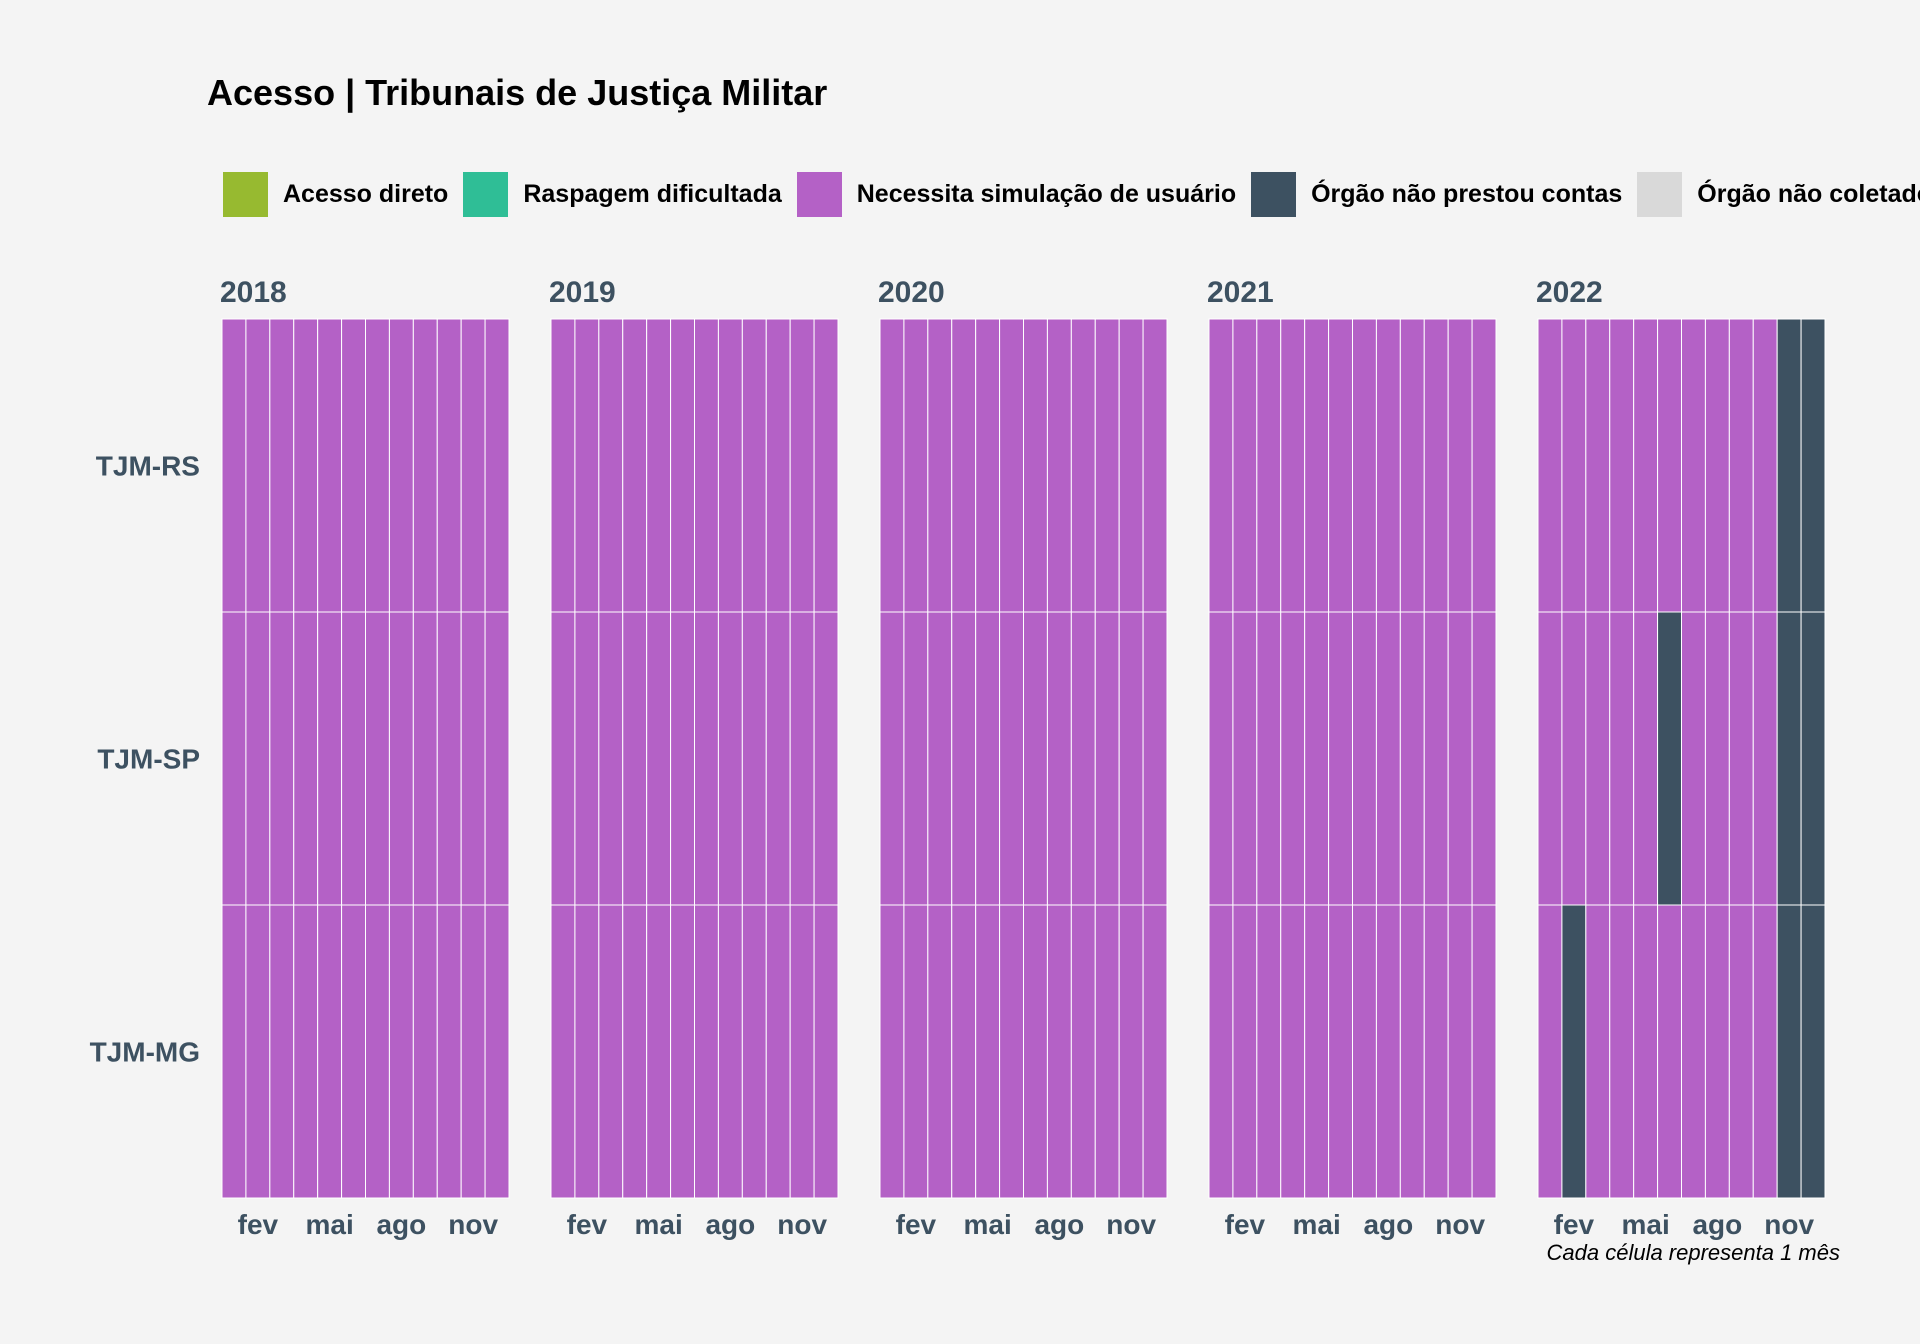  What do you see at coordinates (343, 194) in the screenshot?
I see `legend-item: Acesso direto` at bounding box center [343, 194].